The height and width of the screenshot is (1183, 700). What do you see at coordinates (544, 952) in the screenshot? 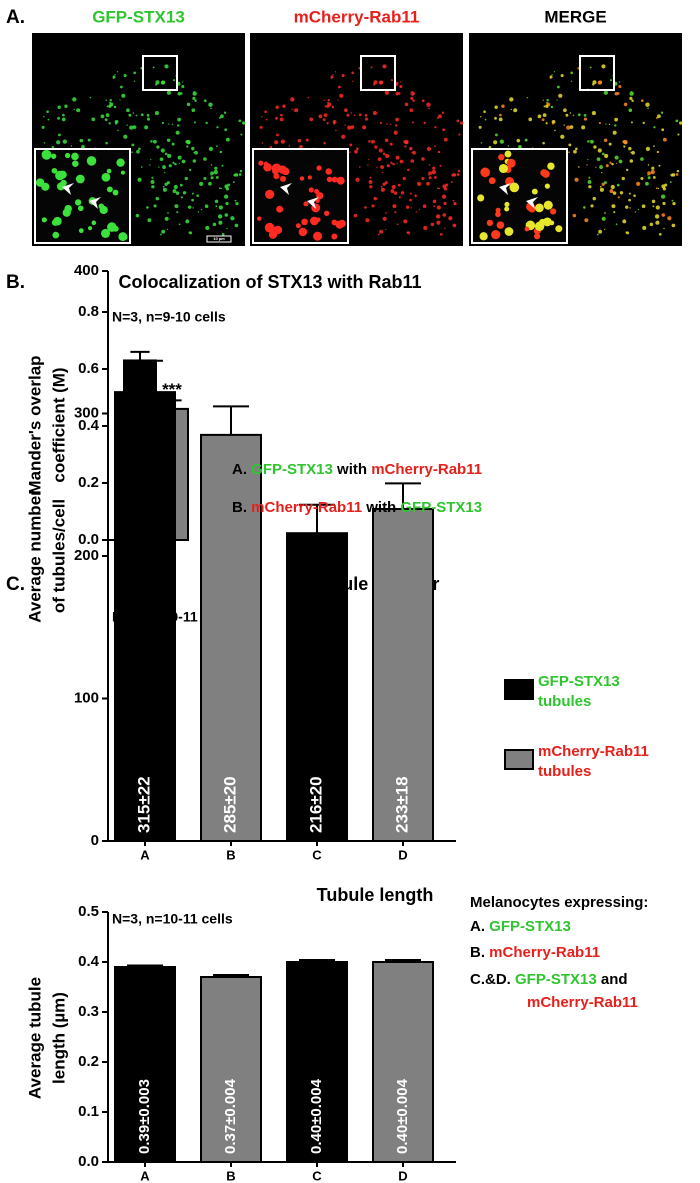
I see `legend-text: mCherry-Rab11` at bounding box center [544, 952].